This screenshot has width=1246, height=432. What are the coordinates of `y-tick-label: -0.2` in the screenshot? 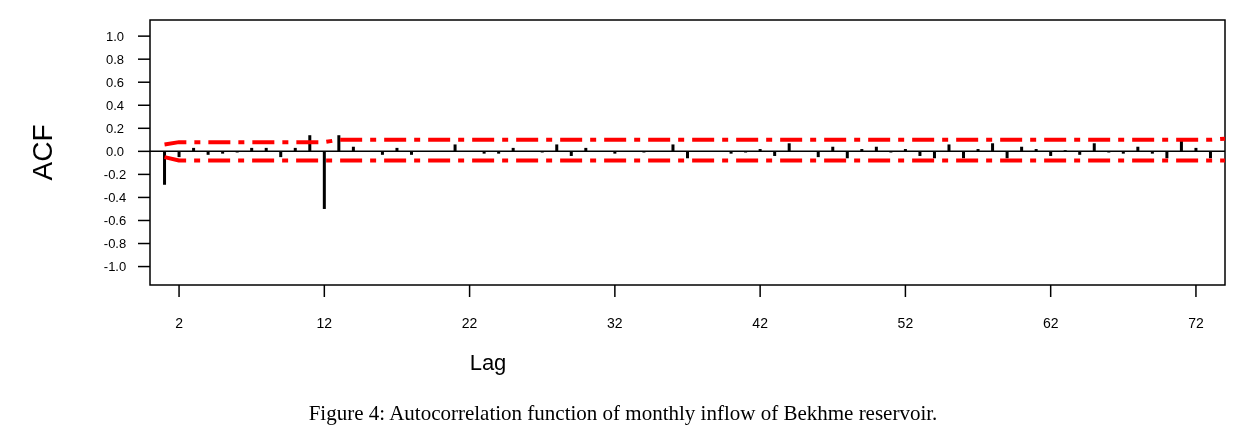 It's located at (115, 174).